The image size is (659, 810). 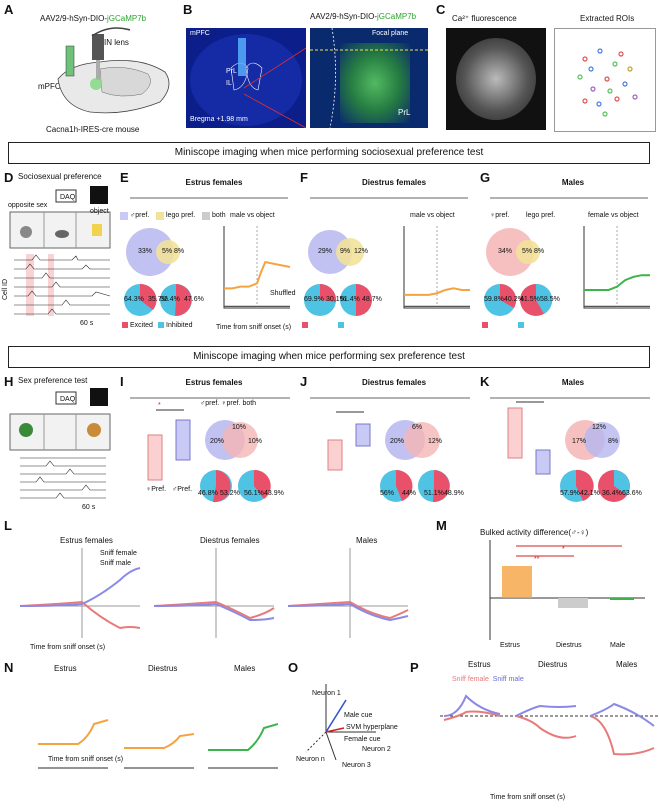 What do you see at coordinates (390, 33) in the screenshot?
I see `focal-plane-label: Focal plane` at bounding box center [390, 33].